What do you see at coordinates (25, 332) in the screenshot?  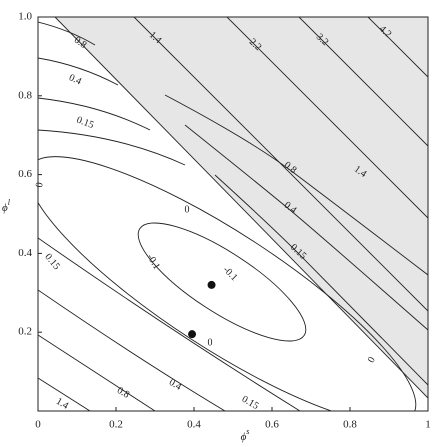 I see `y-tick-label: 0.2` at bounding box center [25, 332].